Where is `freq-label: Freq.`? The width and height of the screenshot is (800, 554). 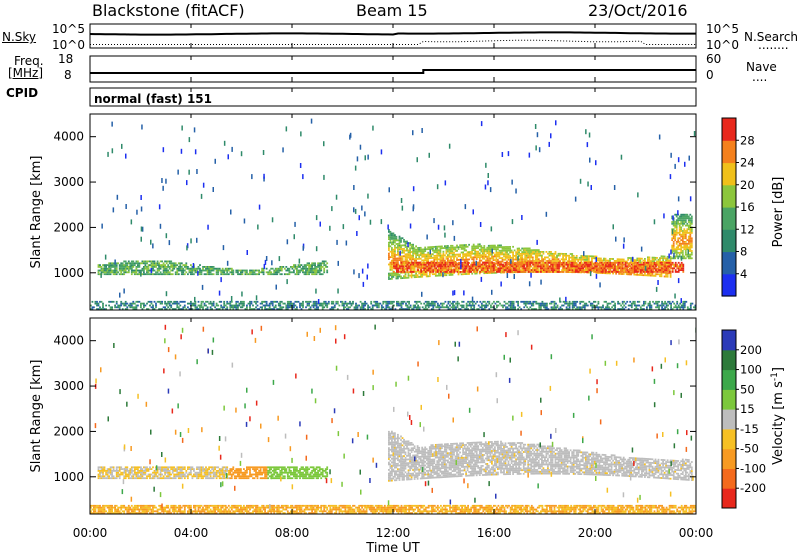
freq-label: Freq. is located at coordinates (29, 61).